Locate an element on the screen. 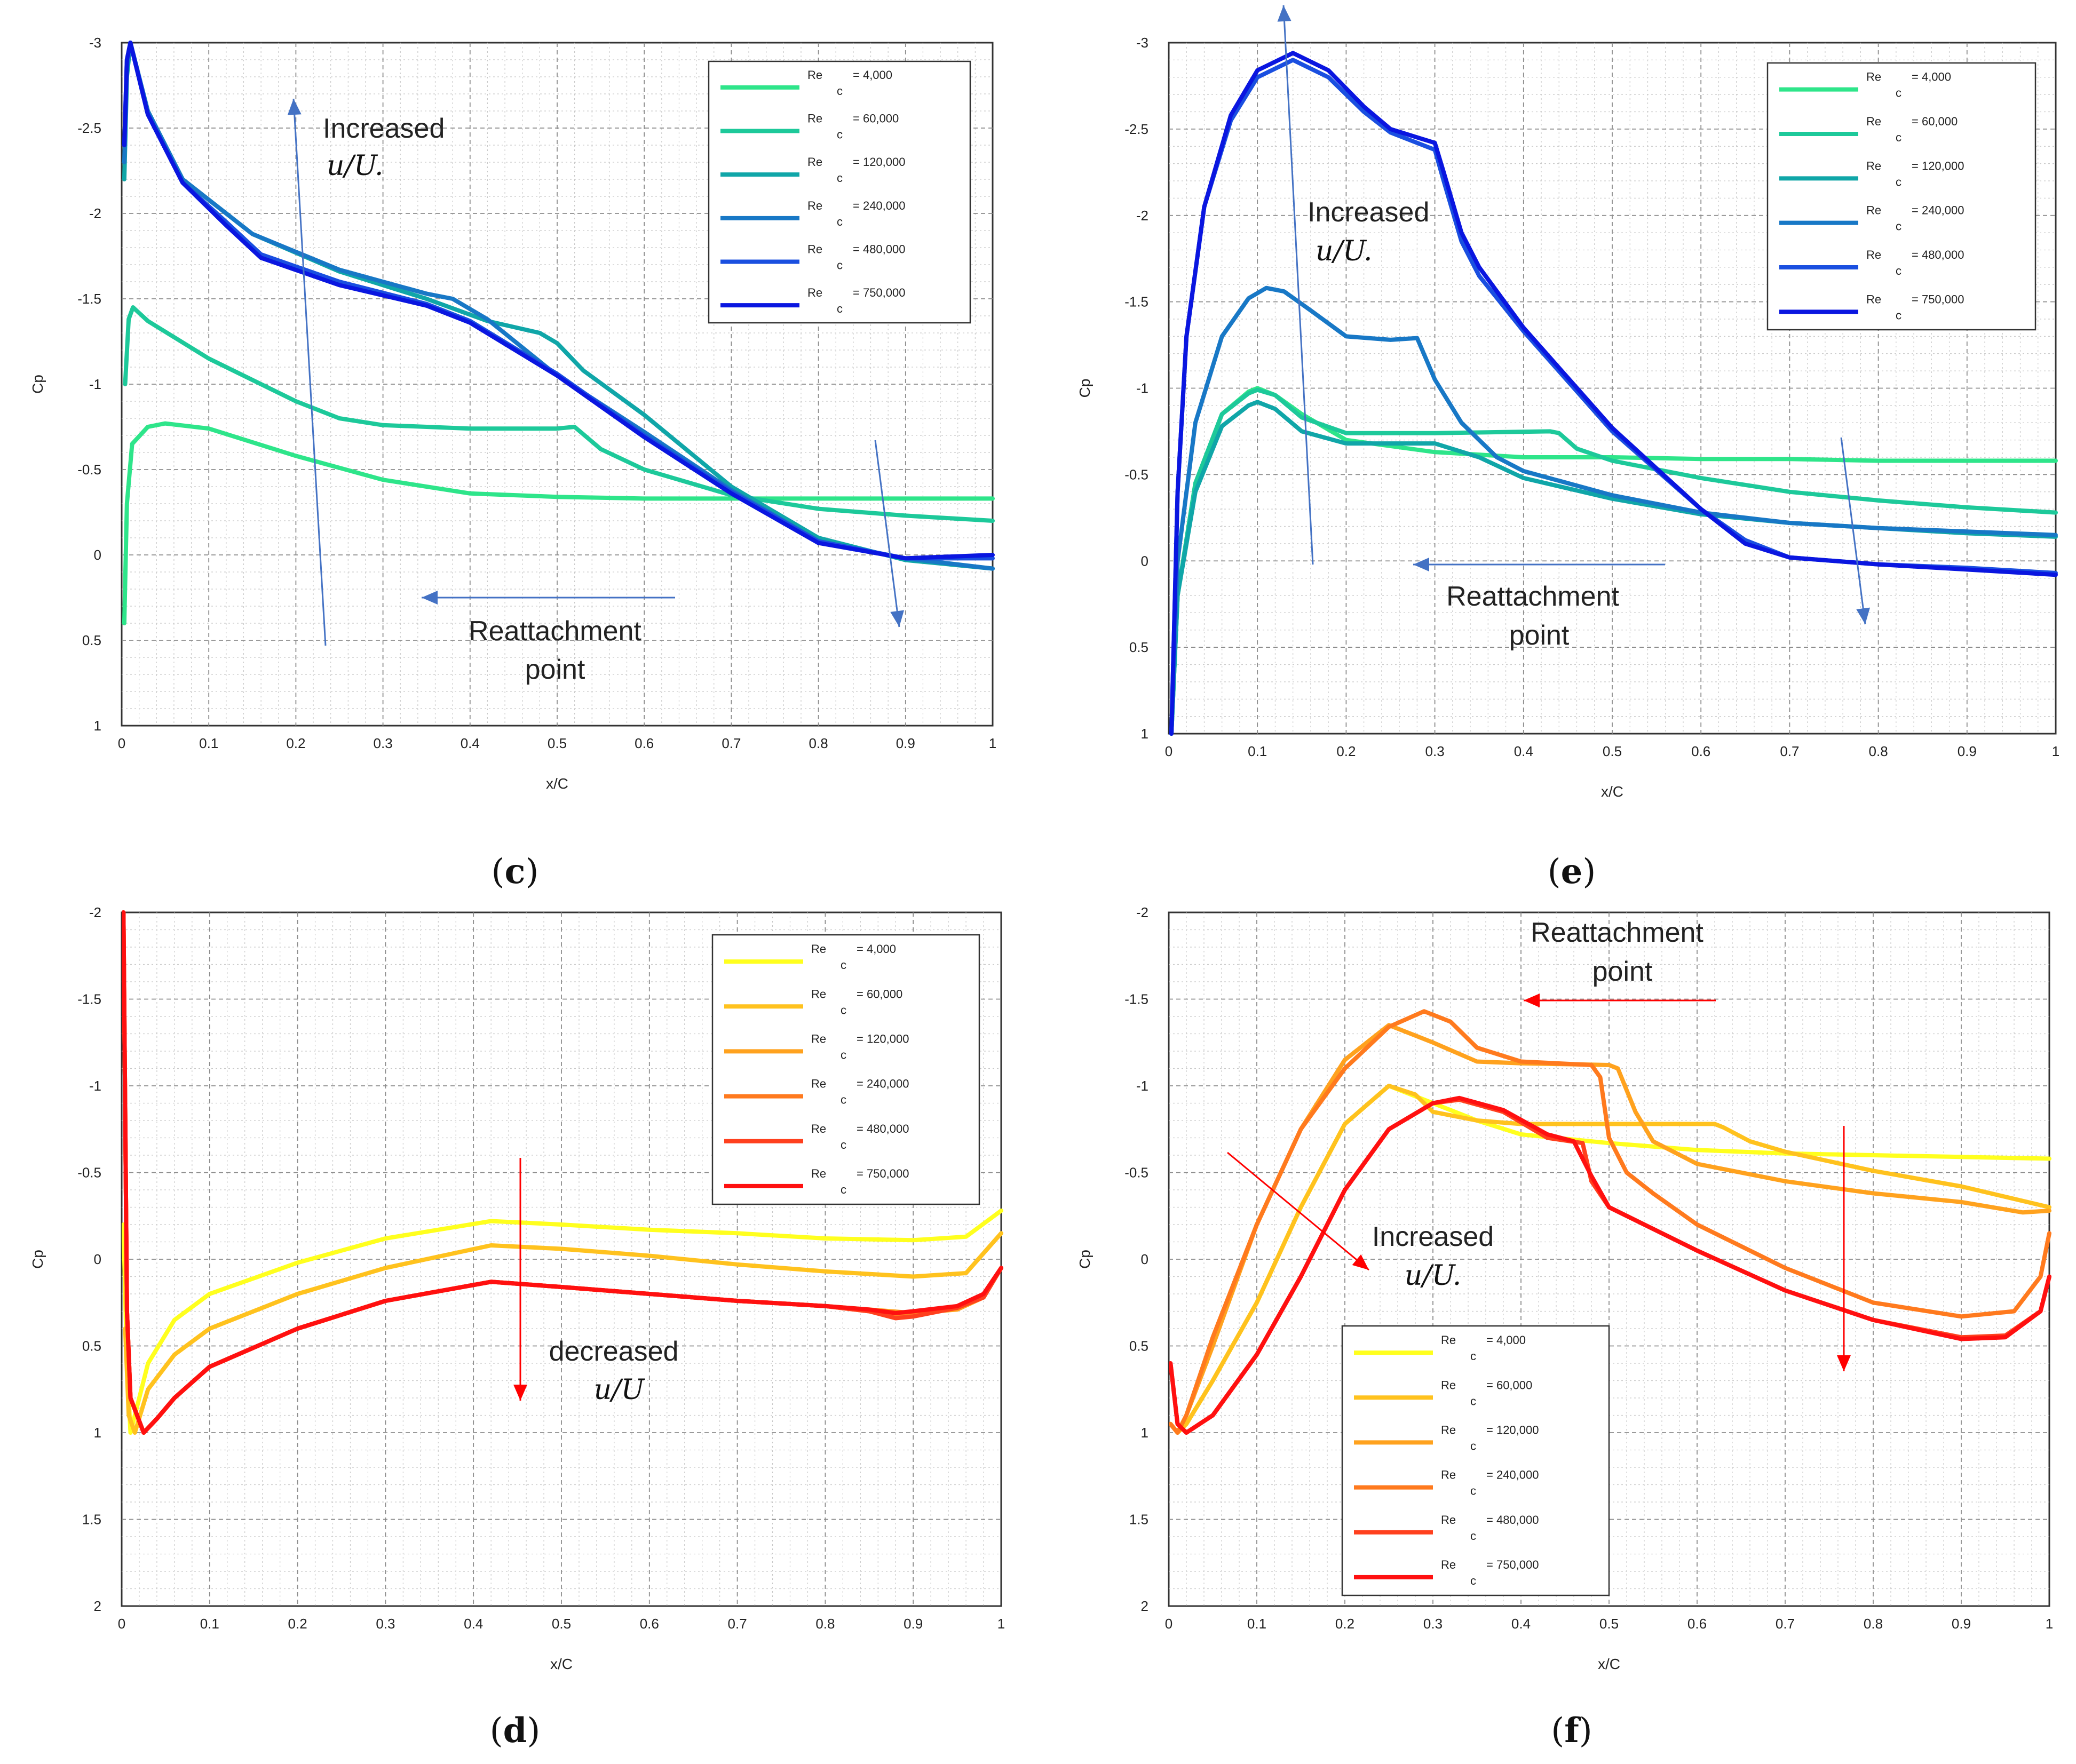  annotation-text-4: u/U. is located at coordinates (1433, 1276).